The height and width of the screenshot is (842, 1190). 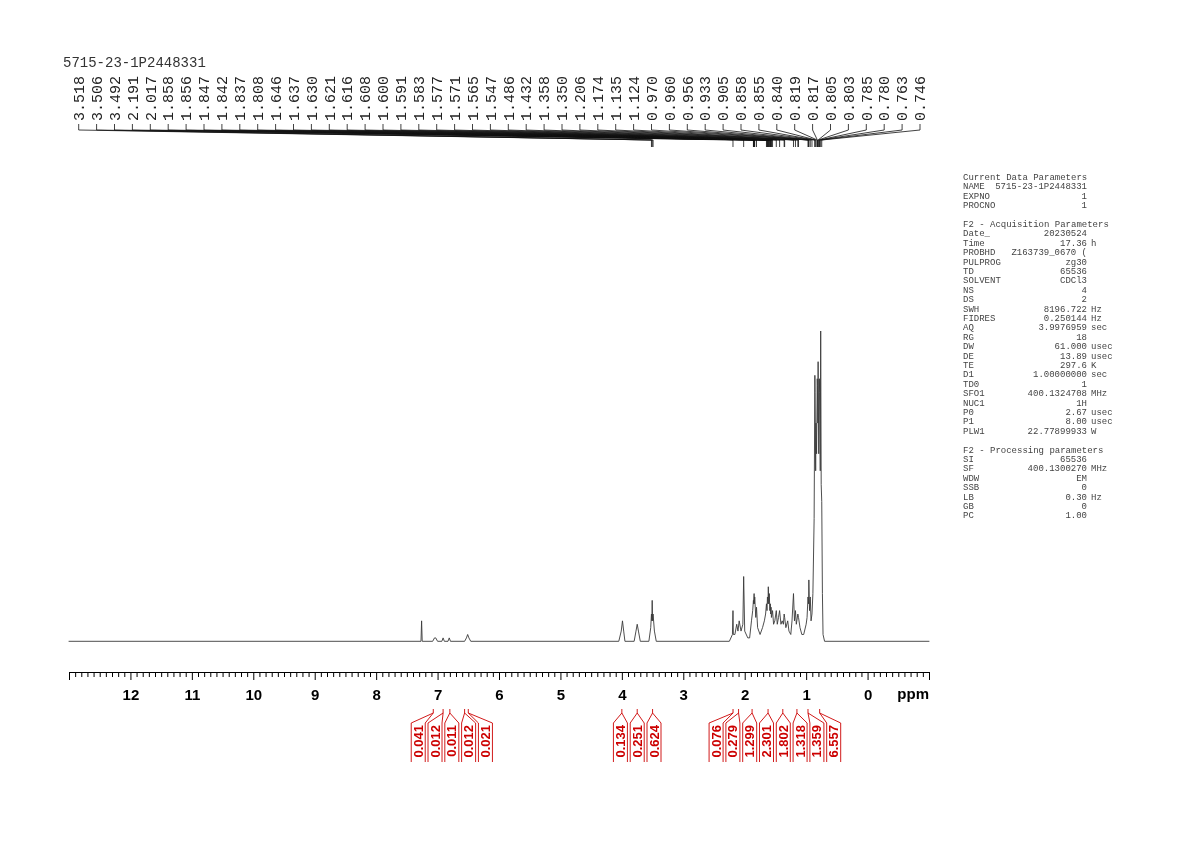 I want to click on annotation: 0.819, so click(x=796, y=98).